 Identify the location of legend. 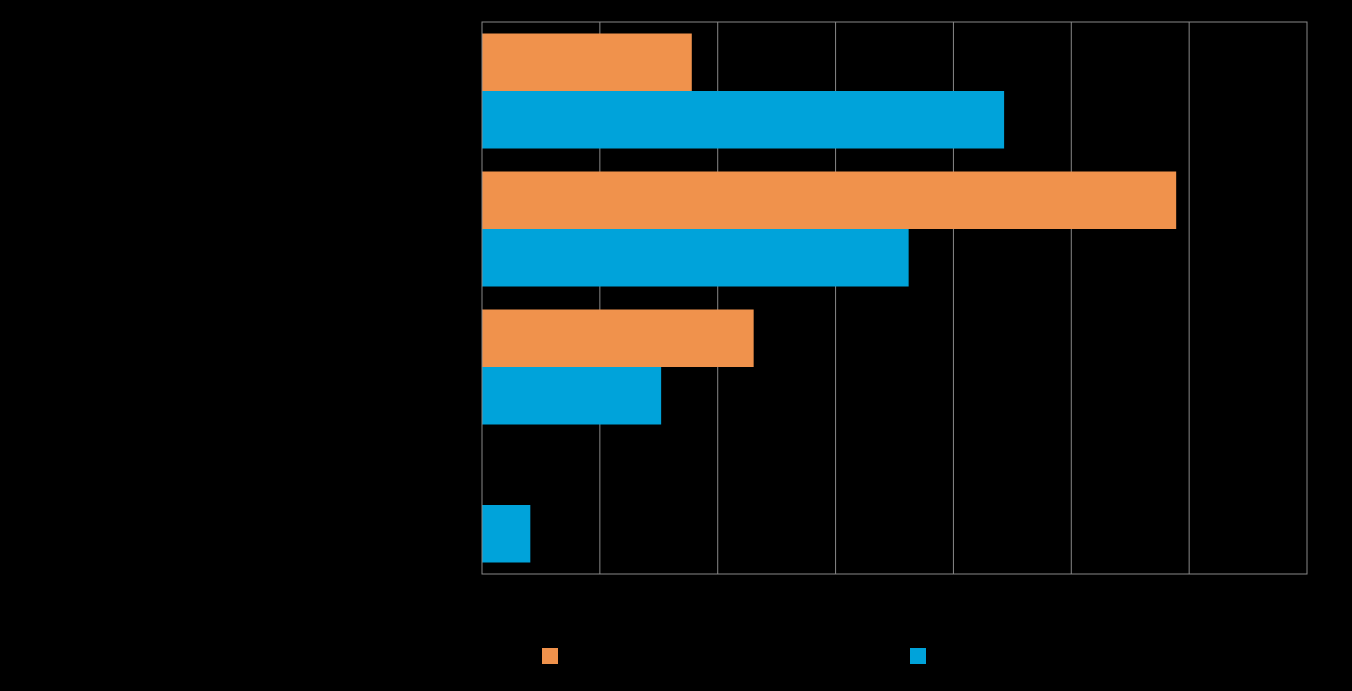
(734, 656).